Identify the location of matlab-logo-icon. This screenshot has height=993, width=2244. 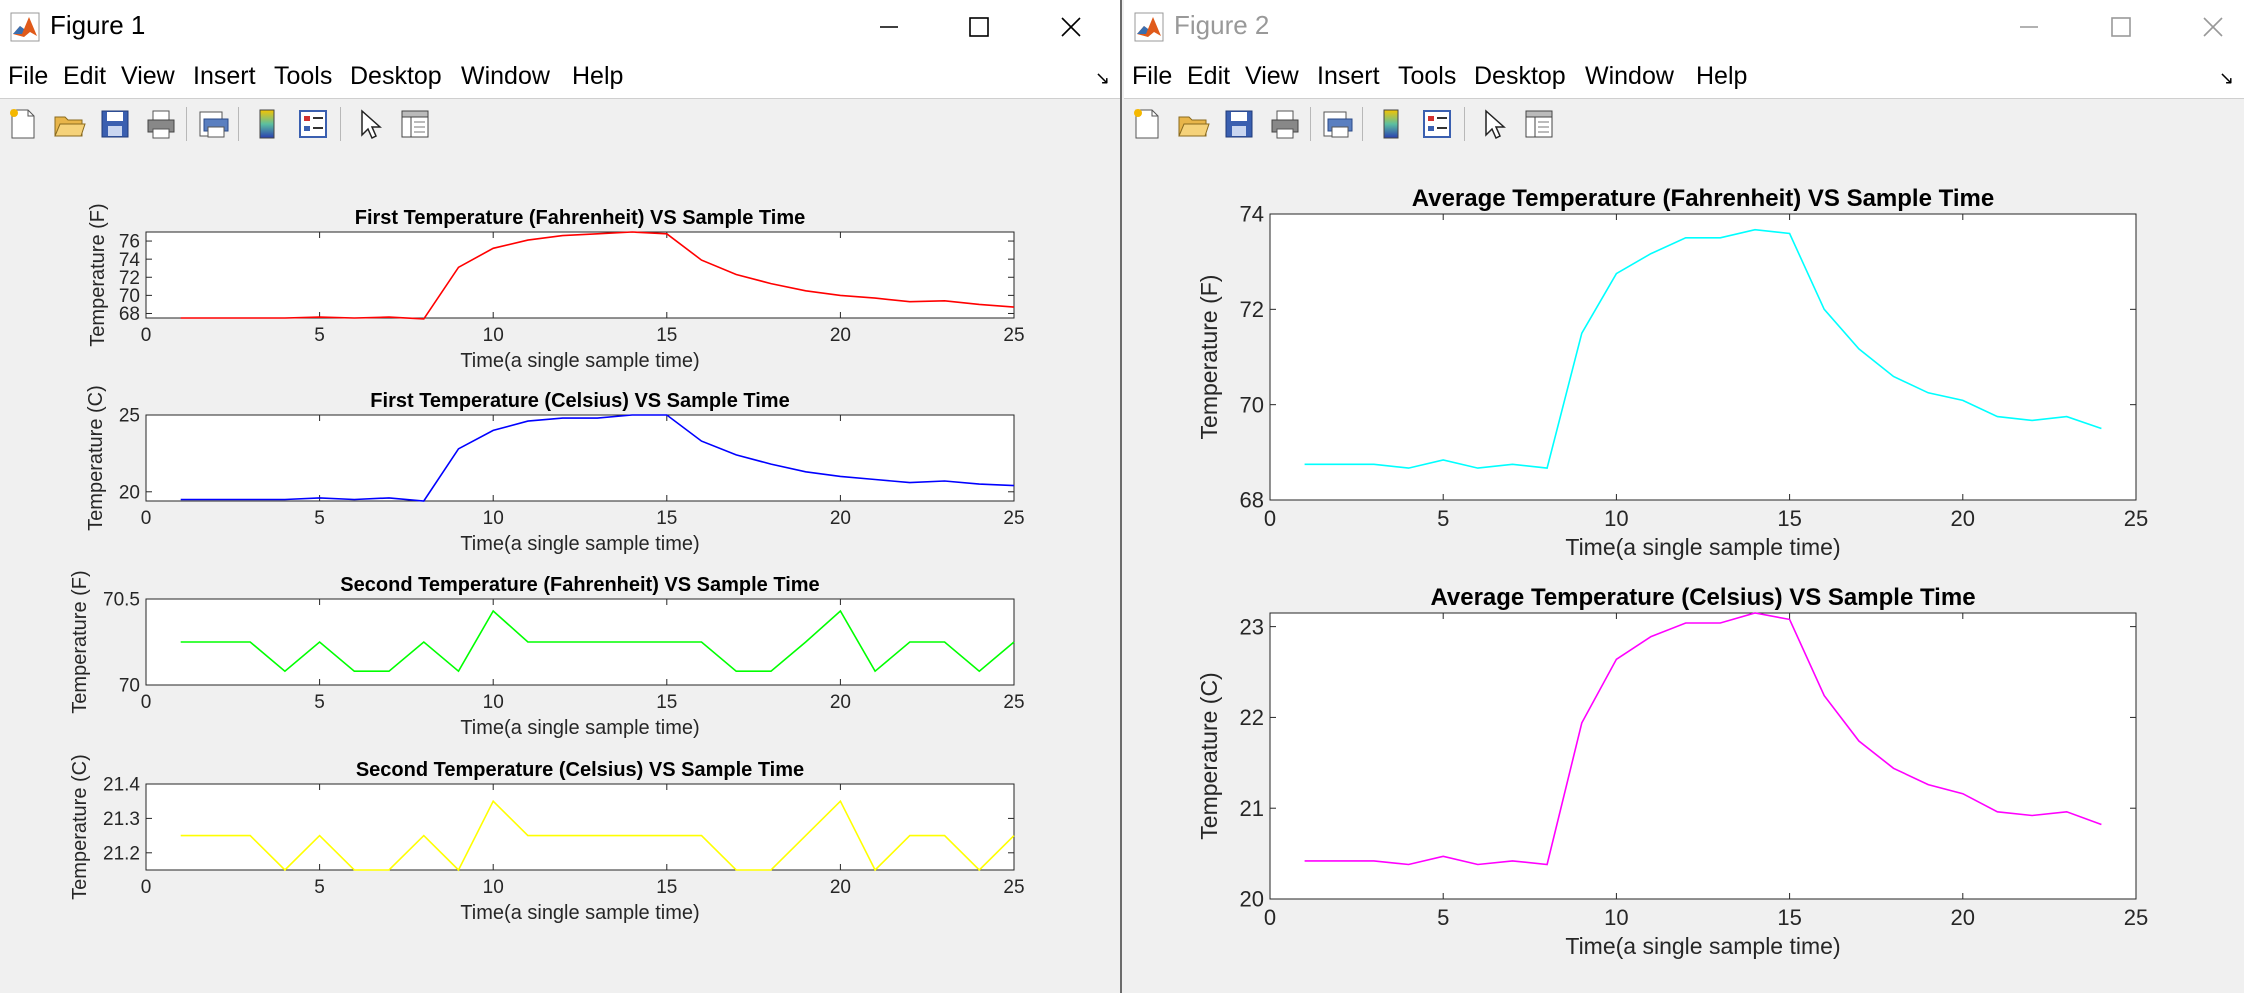
(1149, 27).